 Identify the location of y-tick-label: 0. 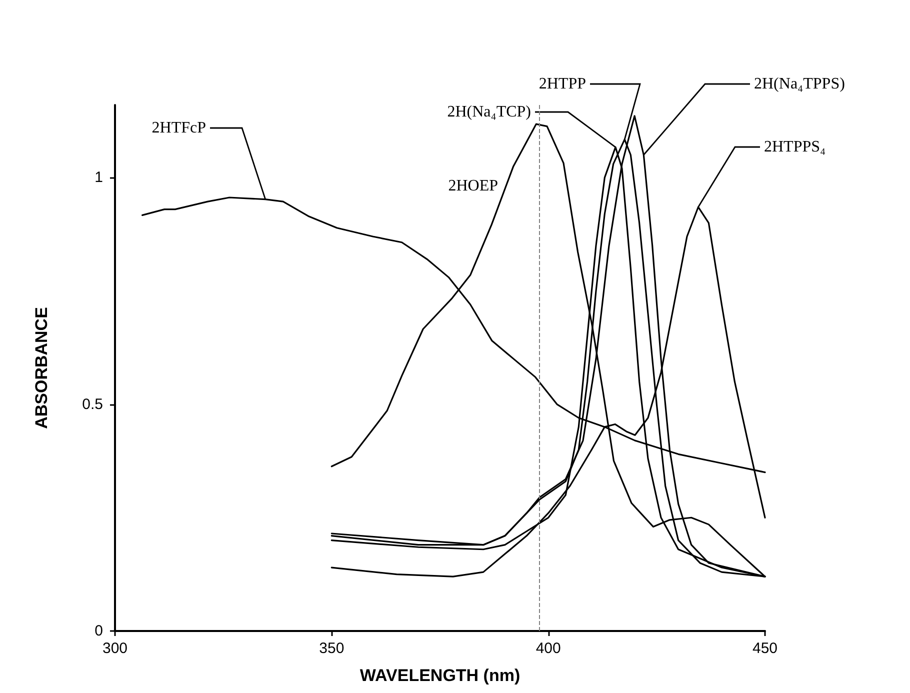
(98, 631).